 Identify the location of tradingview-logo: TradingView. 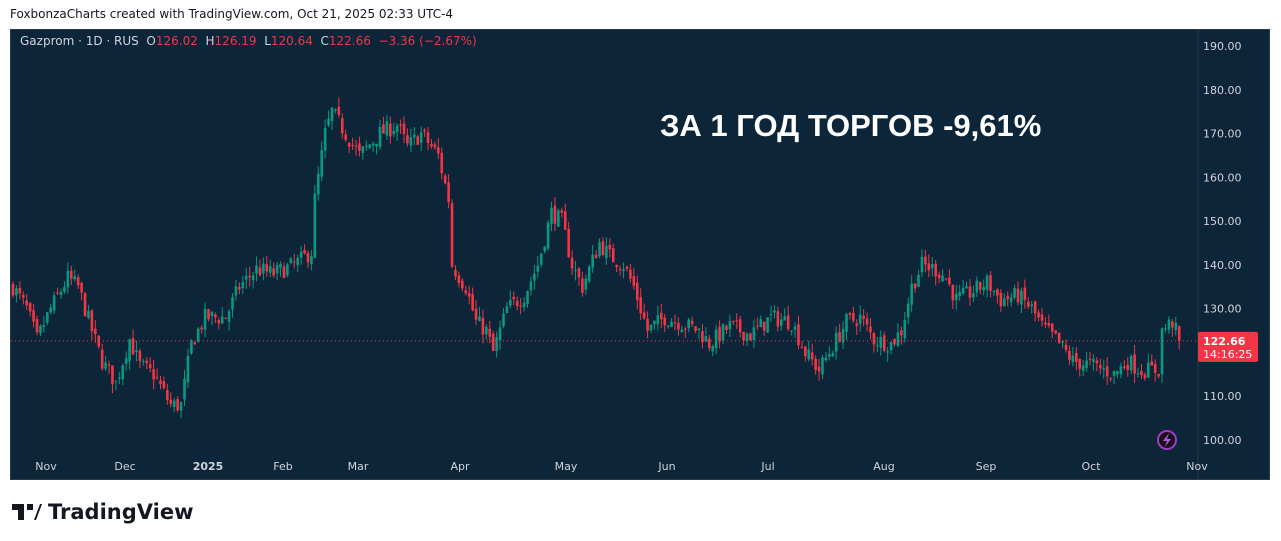
(102, 512).